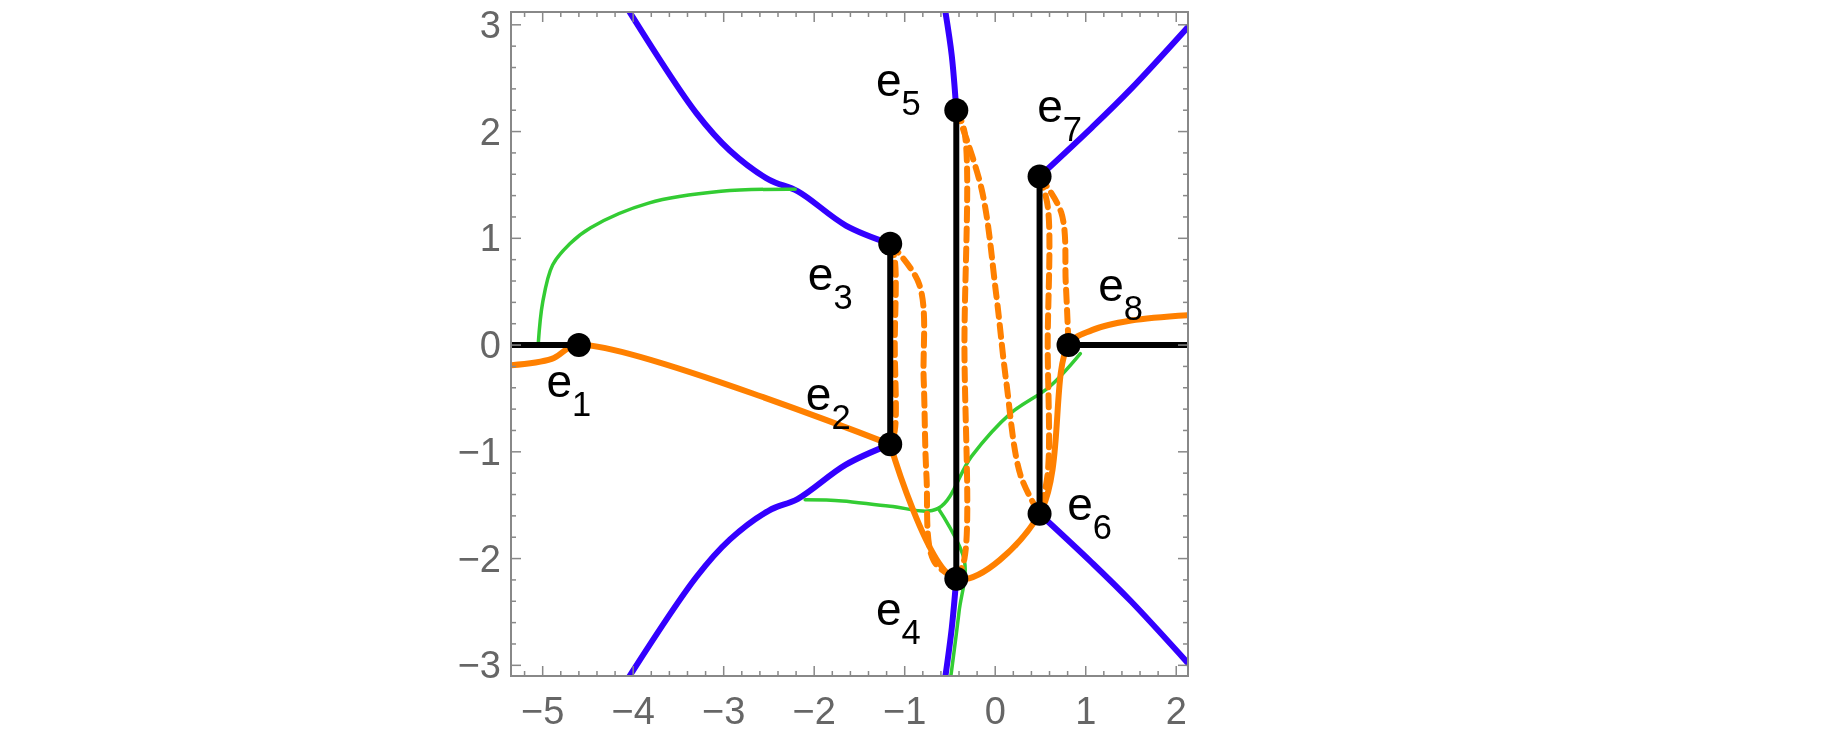 This screenshot has height=756, width=1822. What do you see at coordinates (490, 345) in the screenshot?
I see `y-tick-label: 0` at bounding box center [490, 345].